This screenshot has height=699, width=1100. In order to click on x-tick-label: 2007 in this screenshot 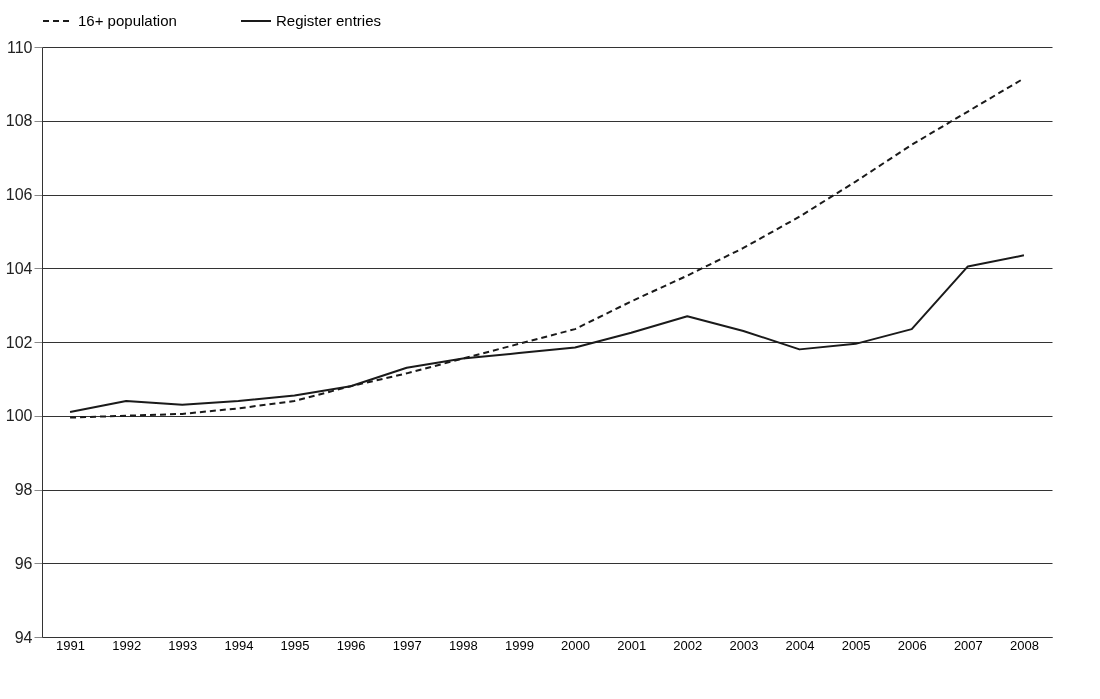, I will do `click(968, 645)`.